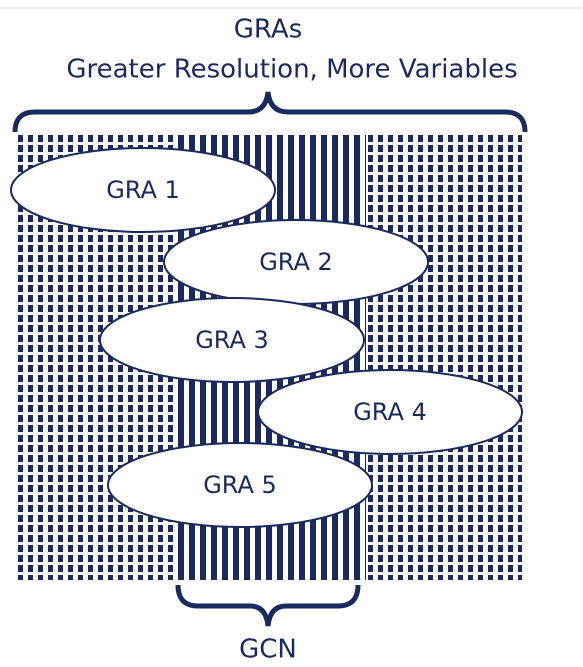 This screenshot has width=583, height=667. I want to click on subtitle: Greater Resolution, More Variables, so click(291, 70).